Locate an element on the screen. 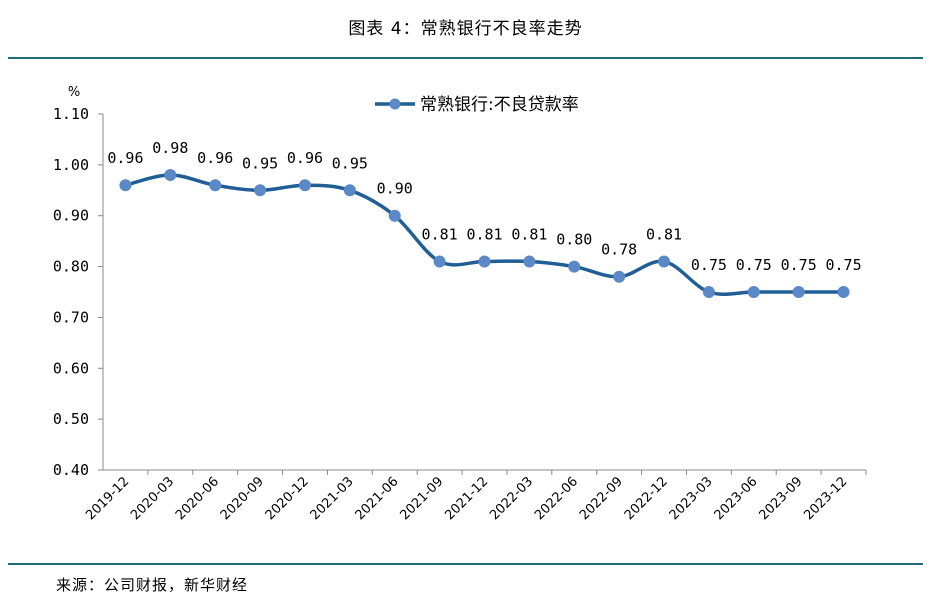 The width and height of the screenshot is (931, 605). x-tick-label: 2022-06 is located at coordinates (556, 498).